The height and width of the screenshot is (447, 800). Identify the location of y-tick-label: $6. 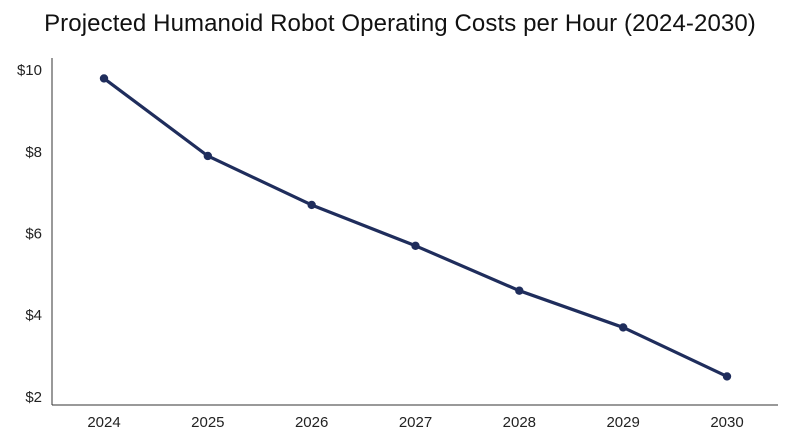
(33, 234).